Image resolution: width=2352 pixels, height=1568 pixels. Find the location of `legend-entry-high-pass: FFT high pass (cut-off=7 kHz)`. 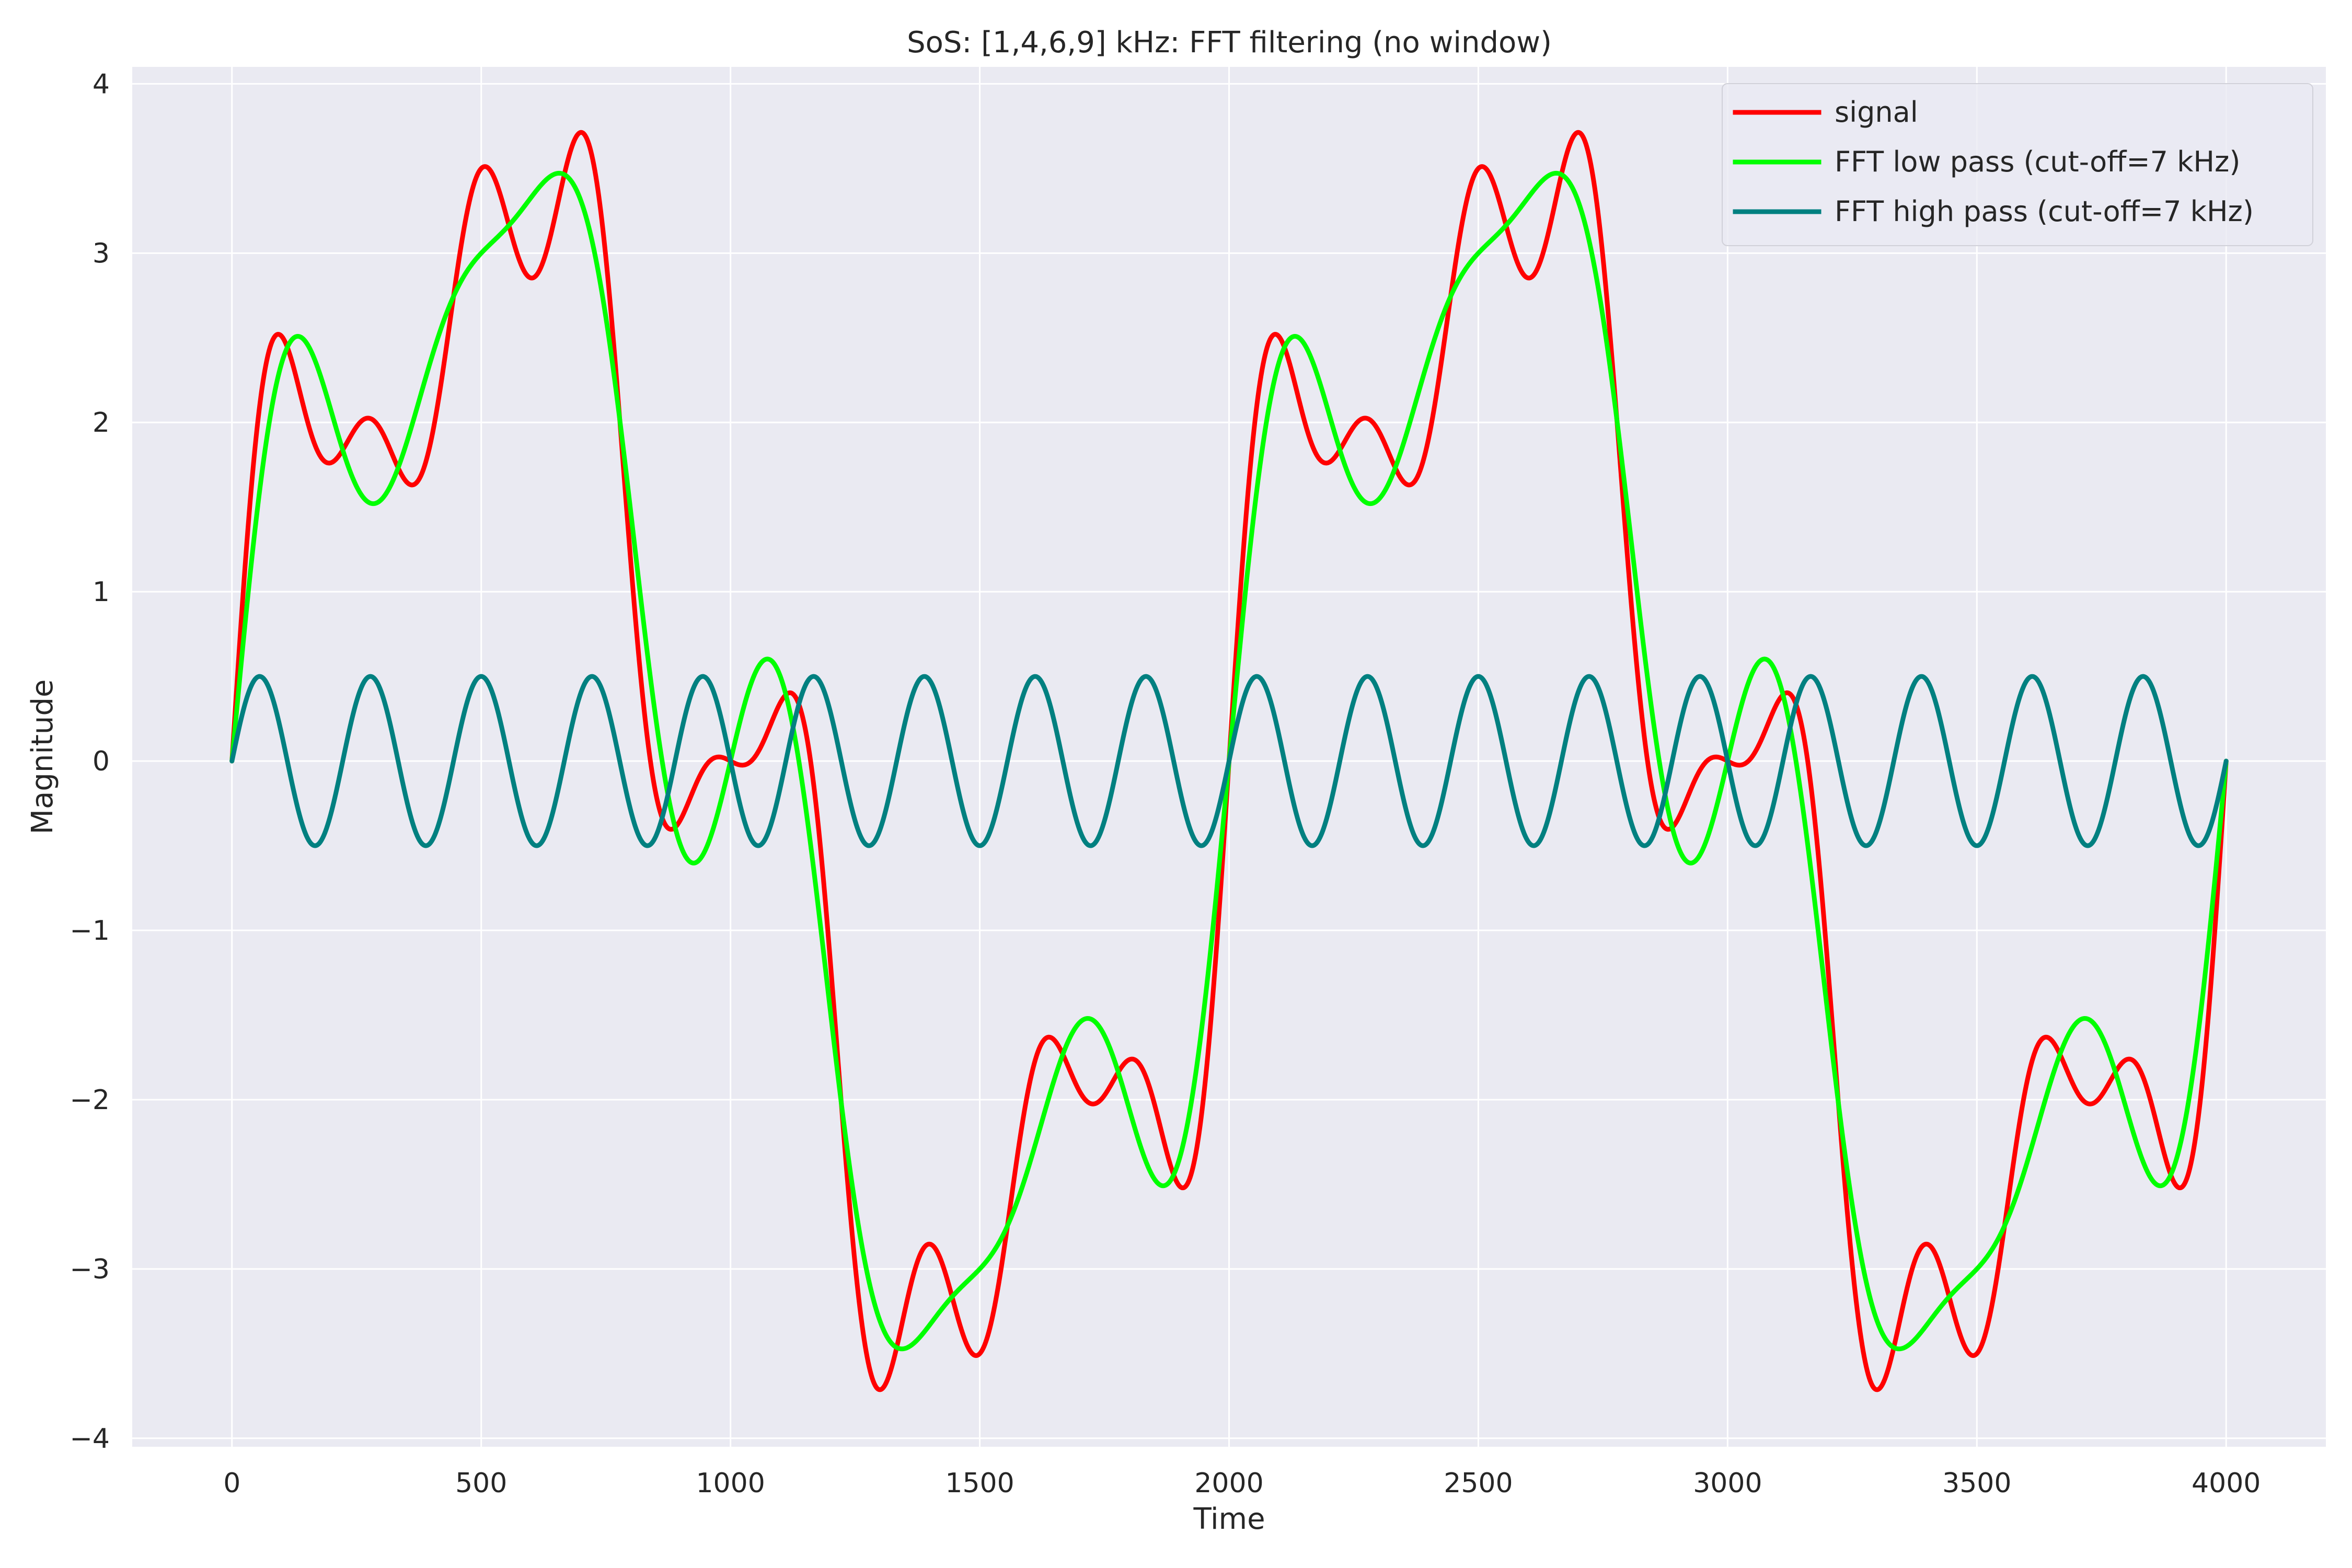

legend-entry-high-pass: FFT high pass (cut-off=7 kHz) is located at coordinates (1993, 211).